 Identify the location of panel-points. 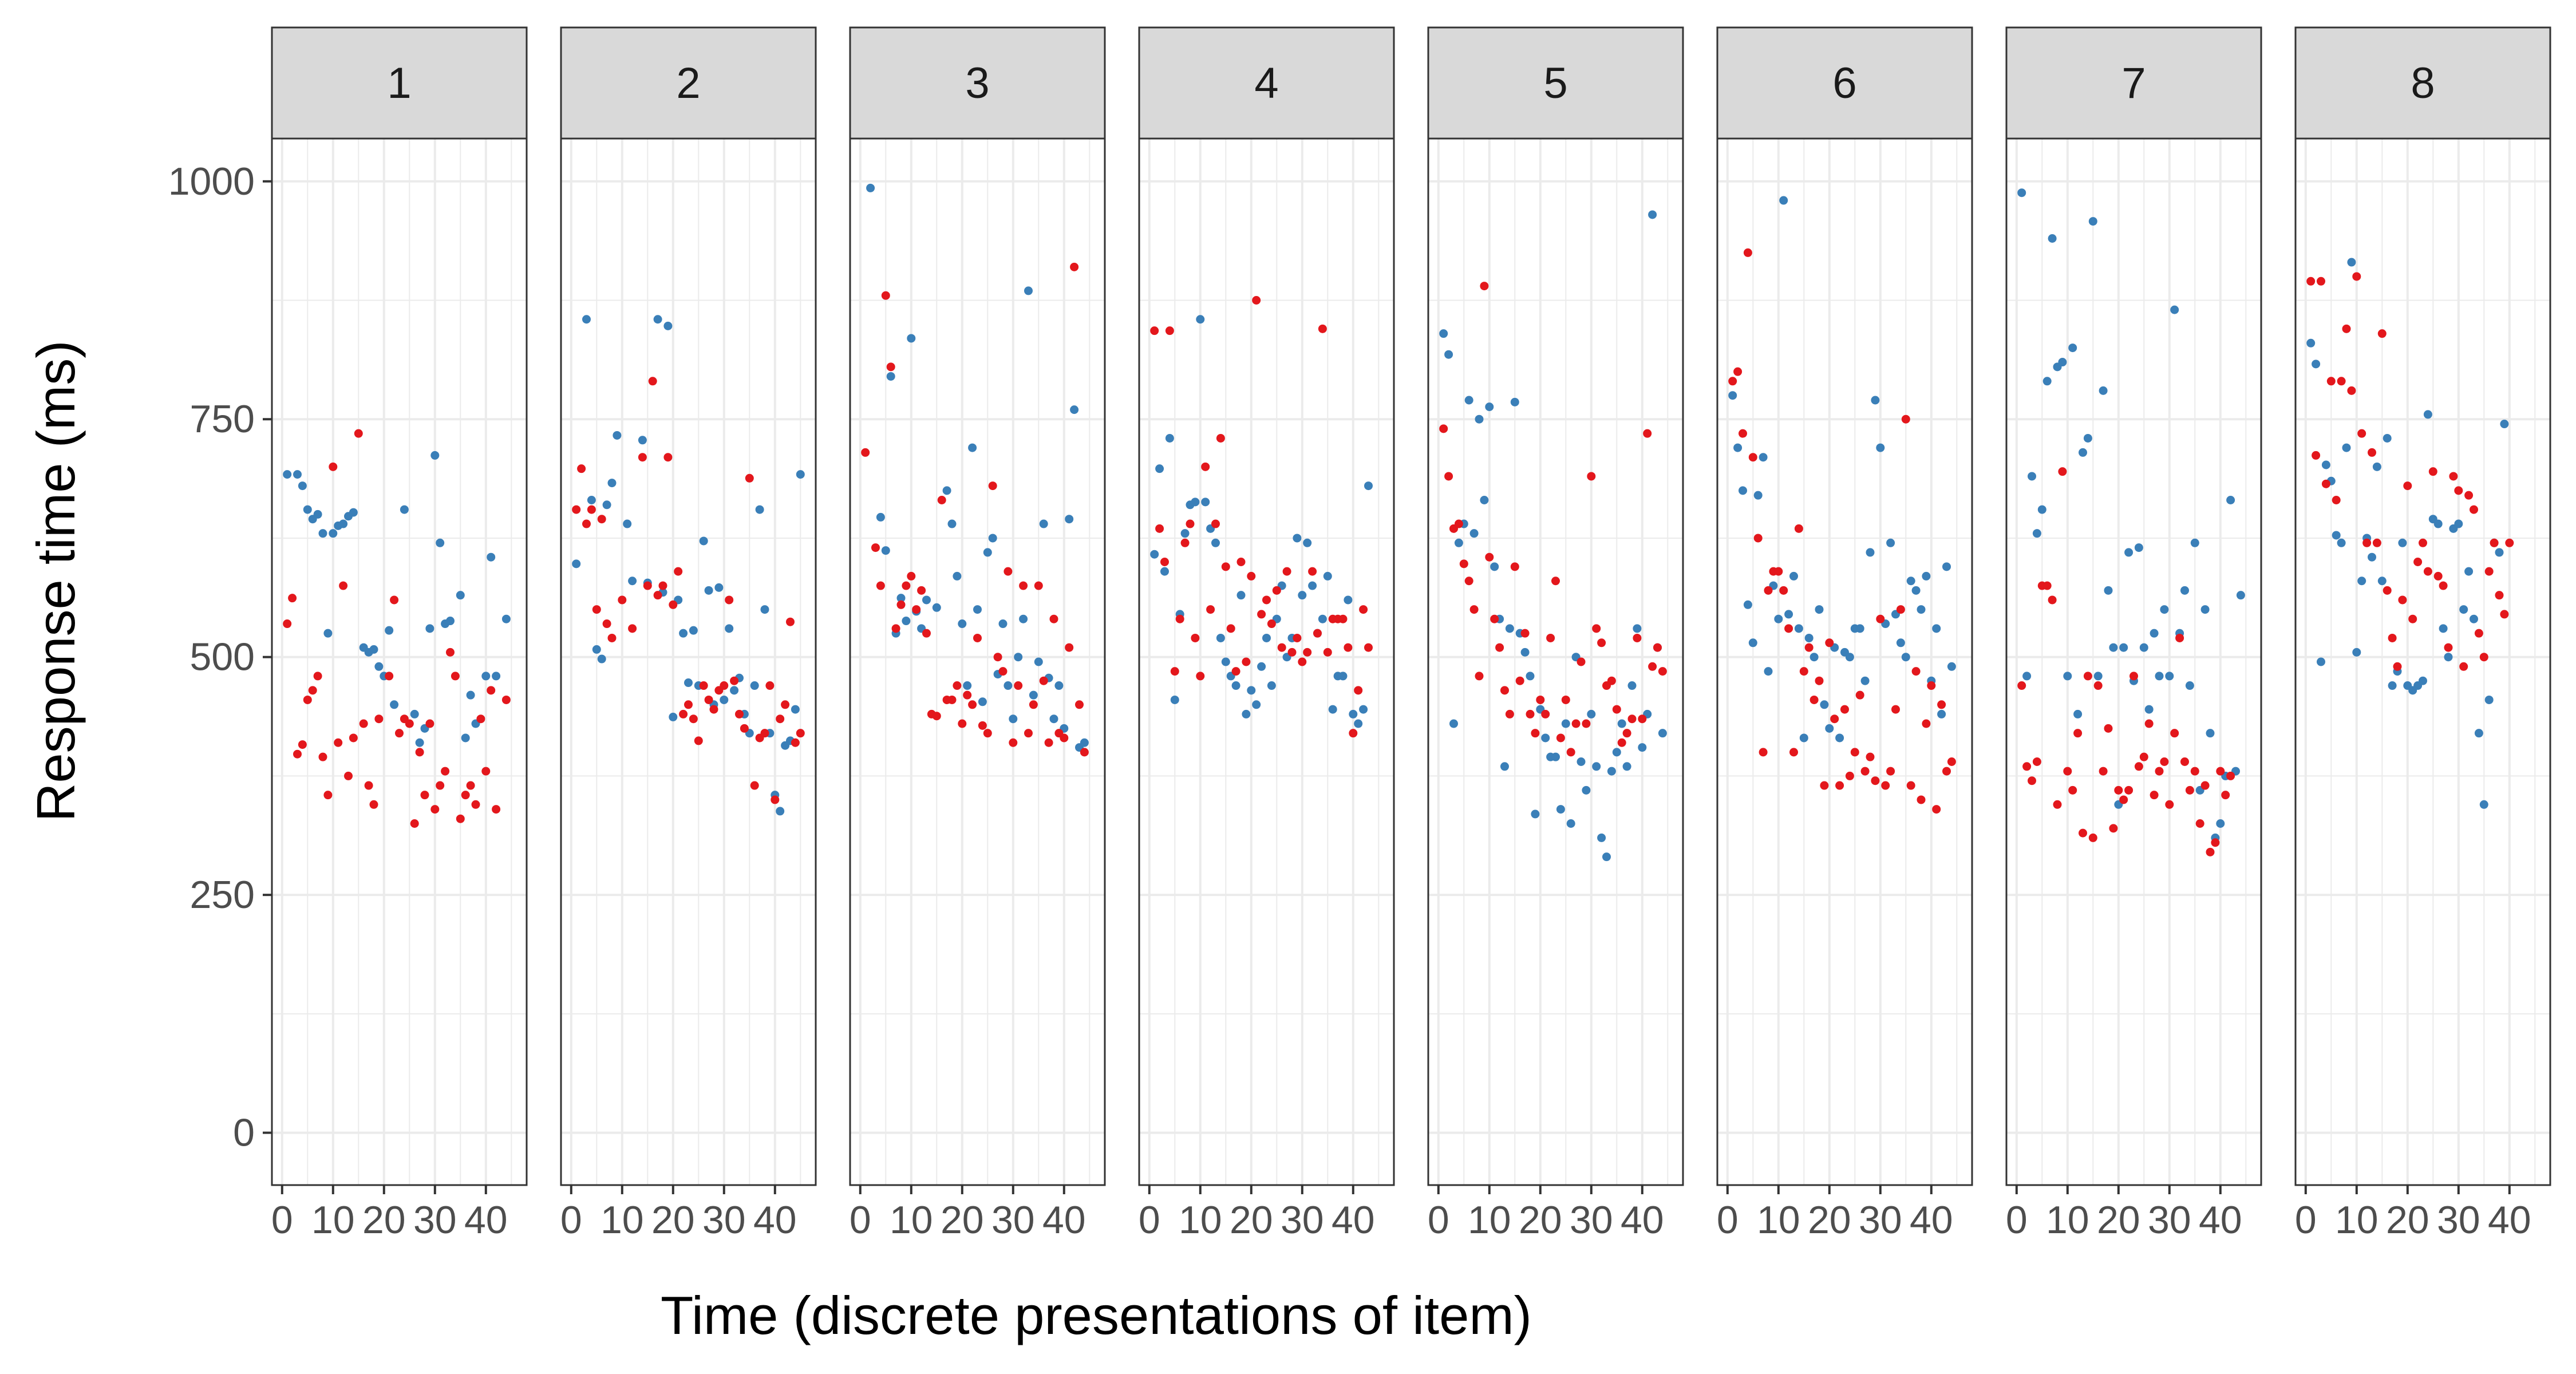
(2410, 533).